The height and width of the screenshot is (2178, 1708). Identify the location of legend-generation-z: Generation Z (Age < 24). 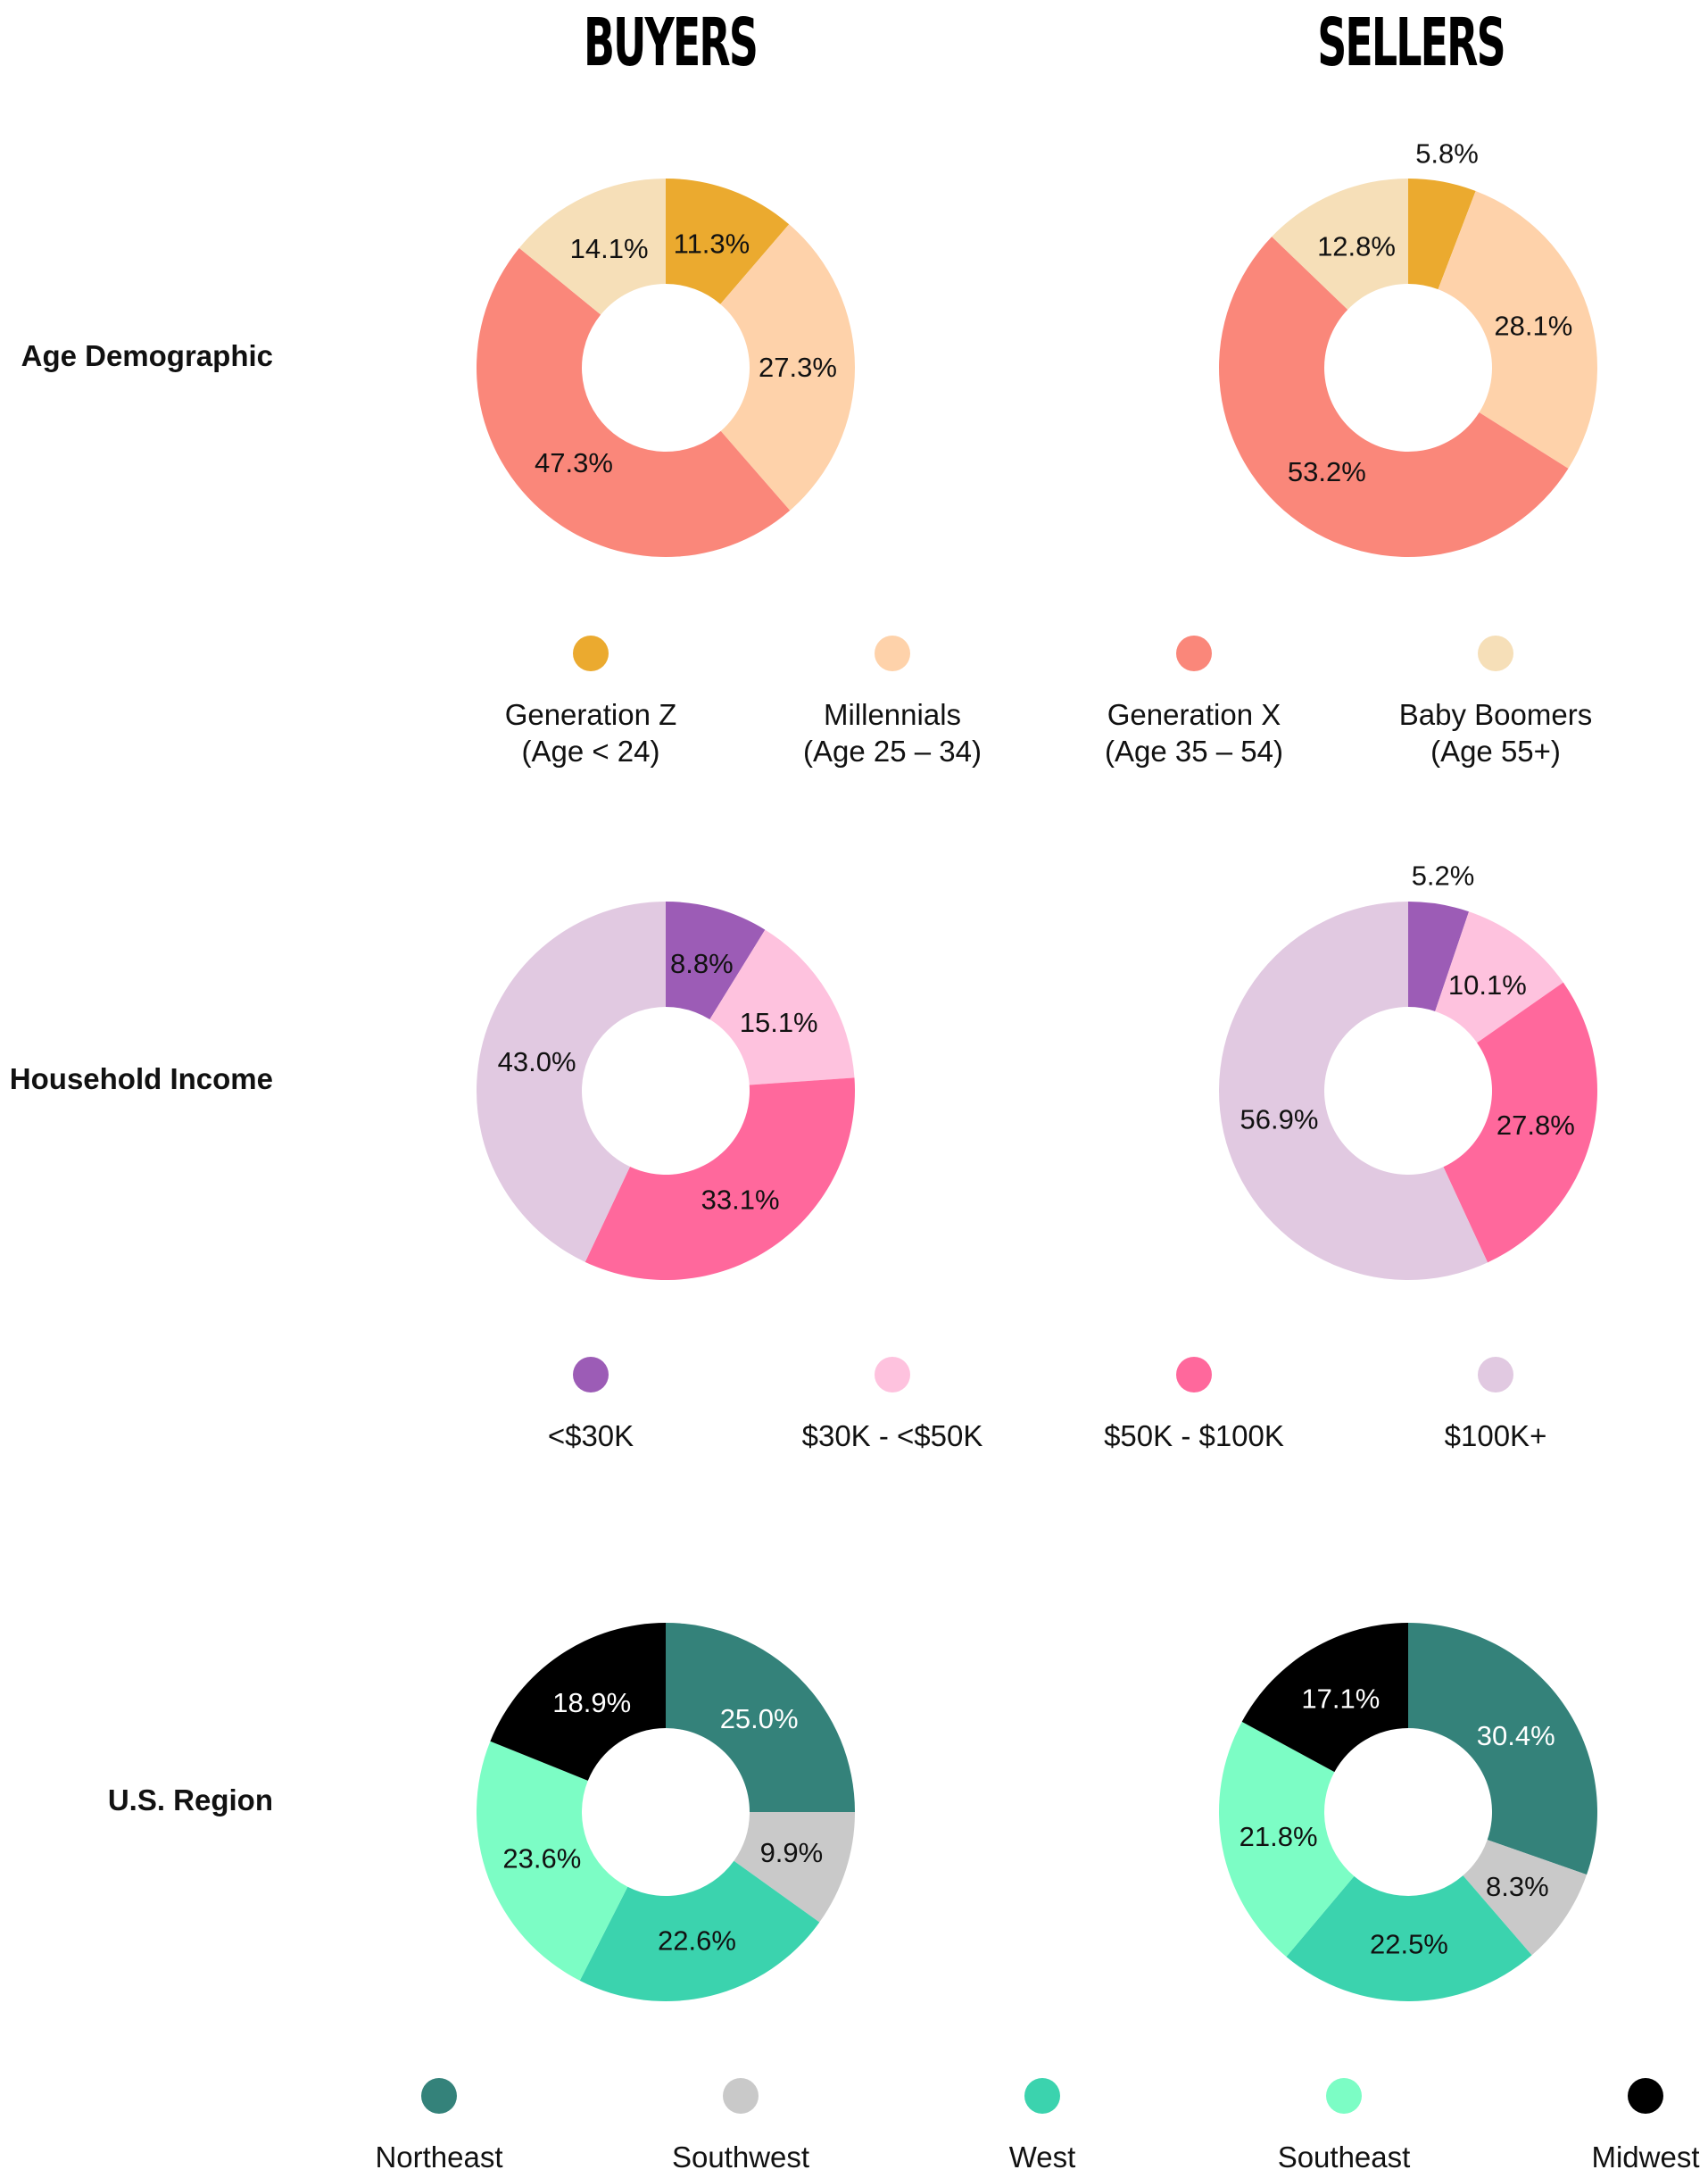
(590, 702).